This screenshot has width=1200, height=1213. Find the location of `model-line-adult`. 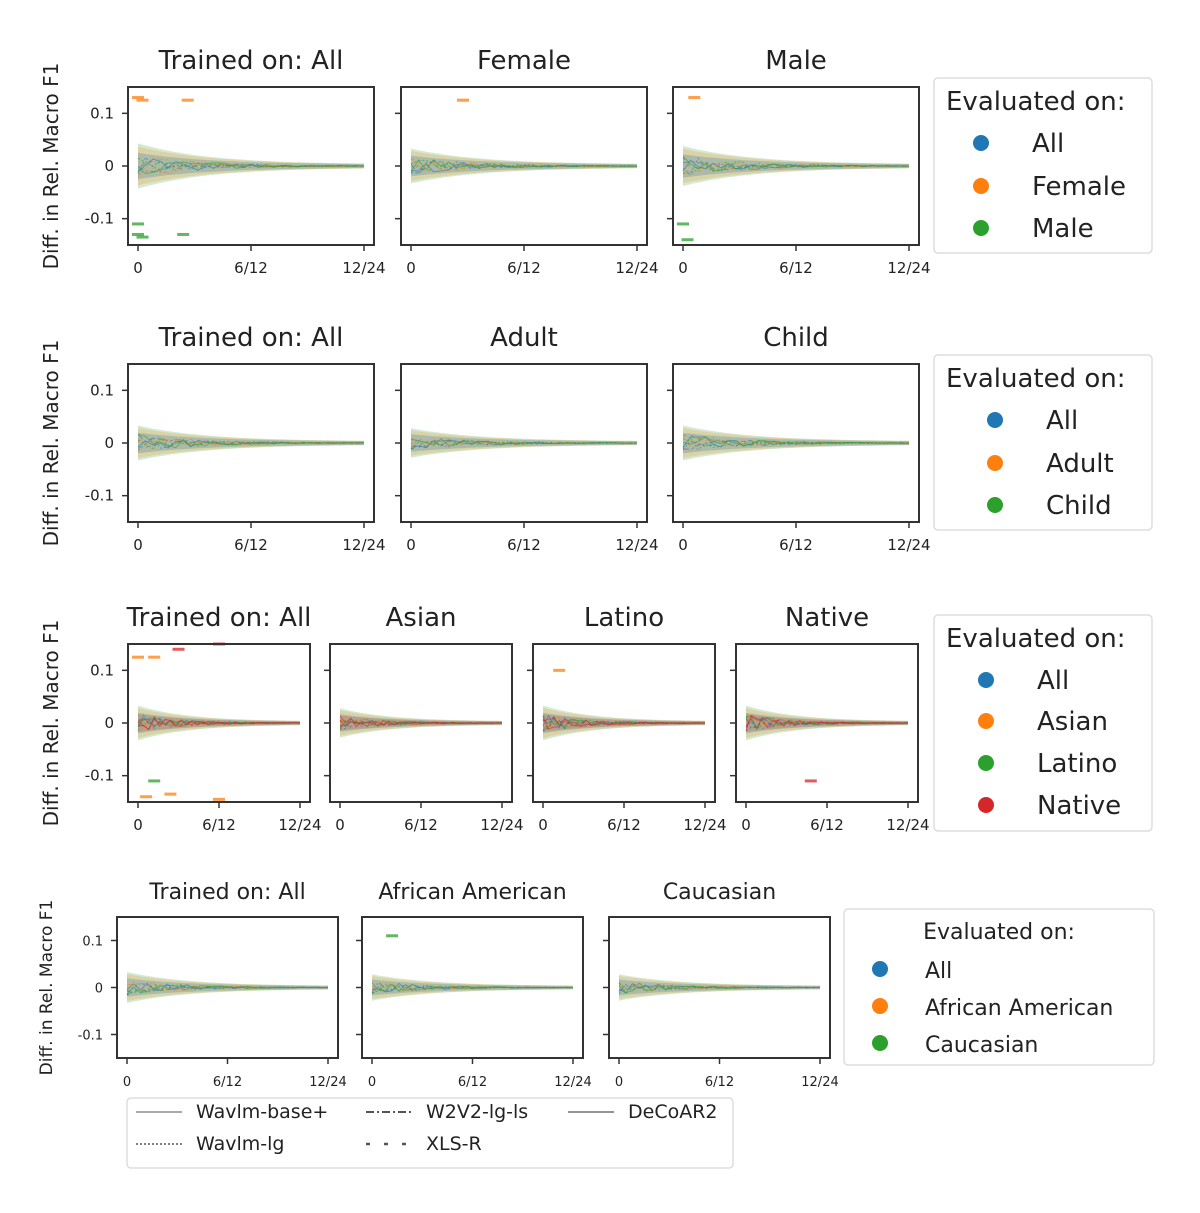

model-line-adult is located at coordinates (524, 443).